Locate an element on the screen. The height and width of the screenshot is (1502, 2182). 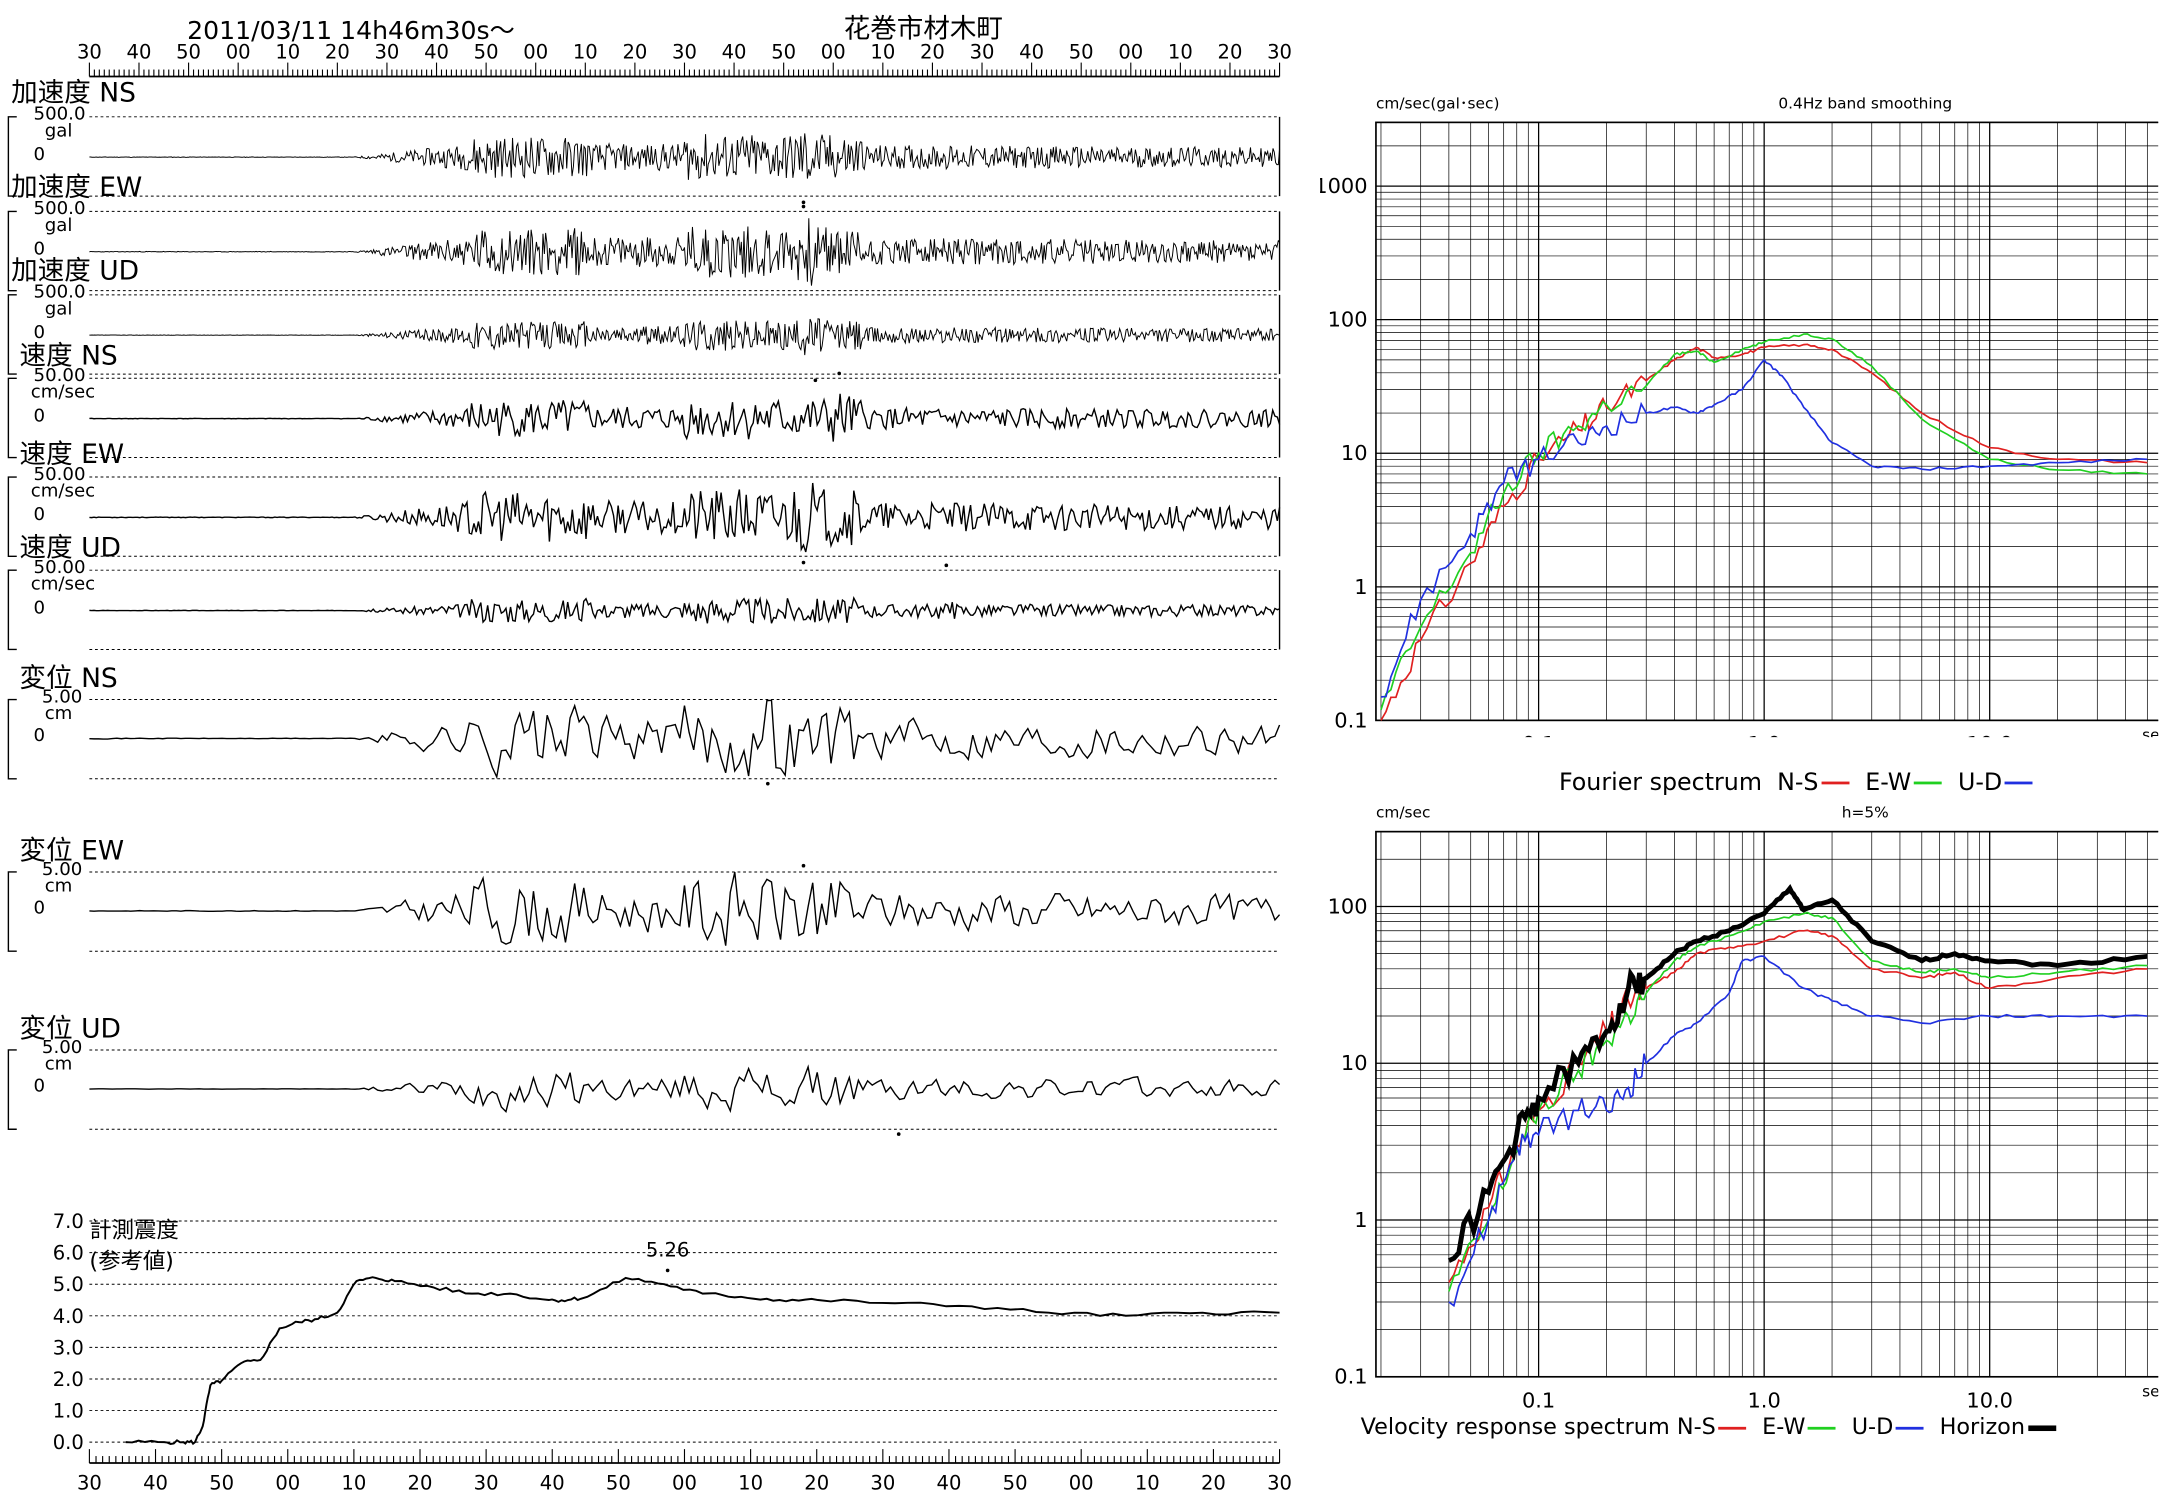
fourier-legend-ud: U-D is located at coordinates (1980, 783).